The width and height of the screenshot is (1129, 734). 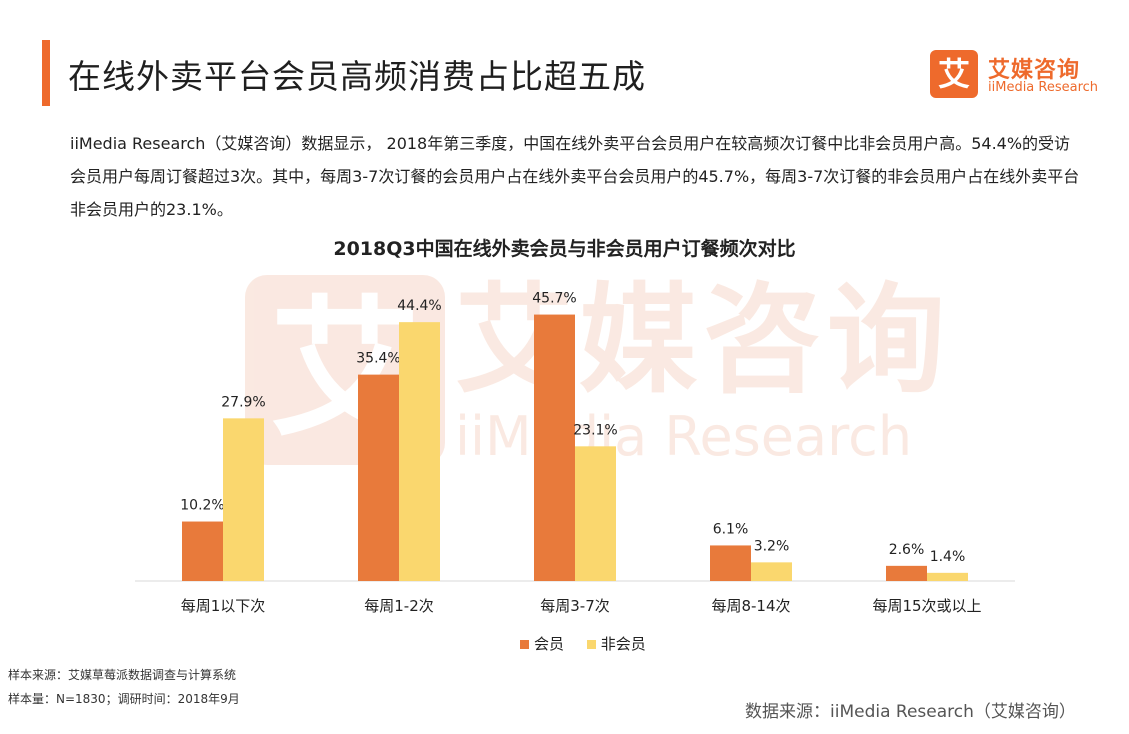 I want to click on data-source-note: 数据来源：iiMedia Research（艾媒咨询）, so click(x=910, y=712).